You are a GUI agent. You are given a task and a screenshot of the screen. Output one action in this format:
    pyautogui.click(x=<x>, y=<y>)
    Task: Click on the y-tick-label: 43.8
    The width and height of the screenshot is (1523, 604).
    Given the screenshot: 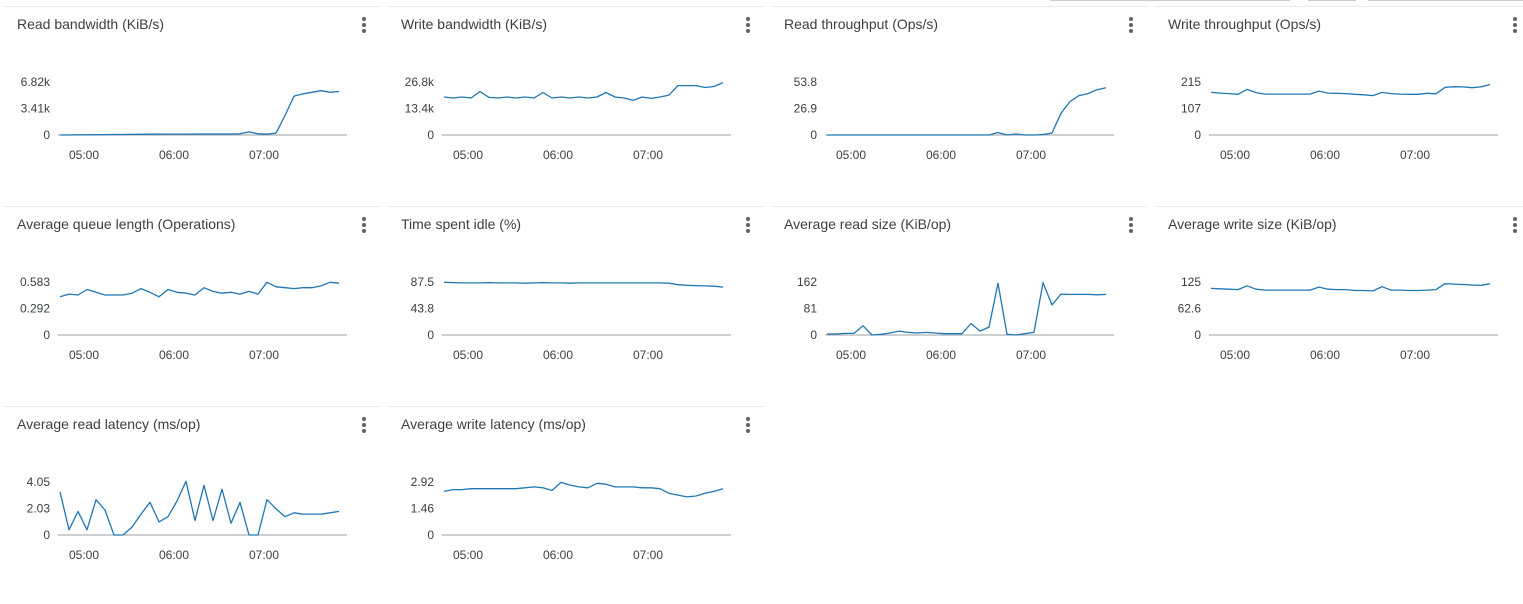 What is the action you would take?
    pyautogui.click(x=423, y=309)
    